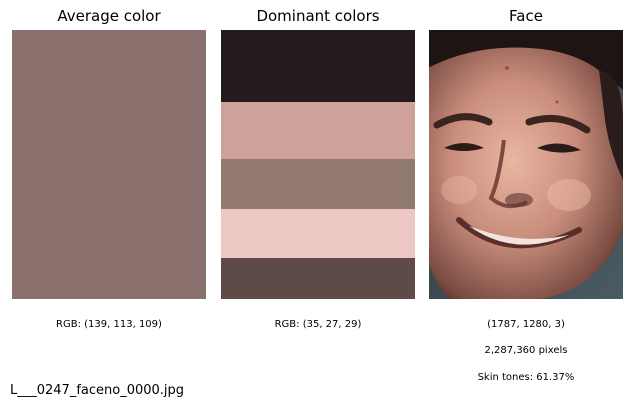 The width and height of the screenshot is (632, 408). Describe the element at coordinates (97, 390) in the screenshot. I see `filename-label: L___0247_faceno_0000.jpg` at that location.